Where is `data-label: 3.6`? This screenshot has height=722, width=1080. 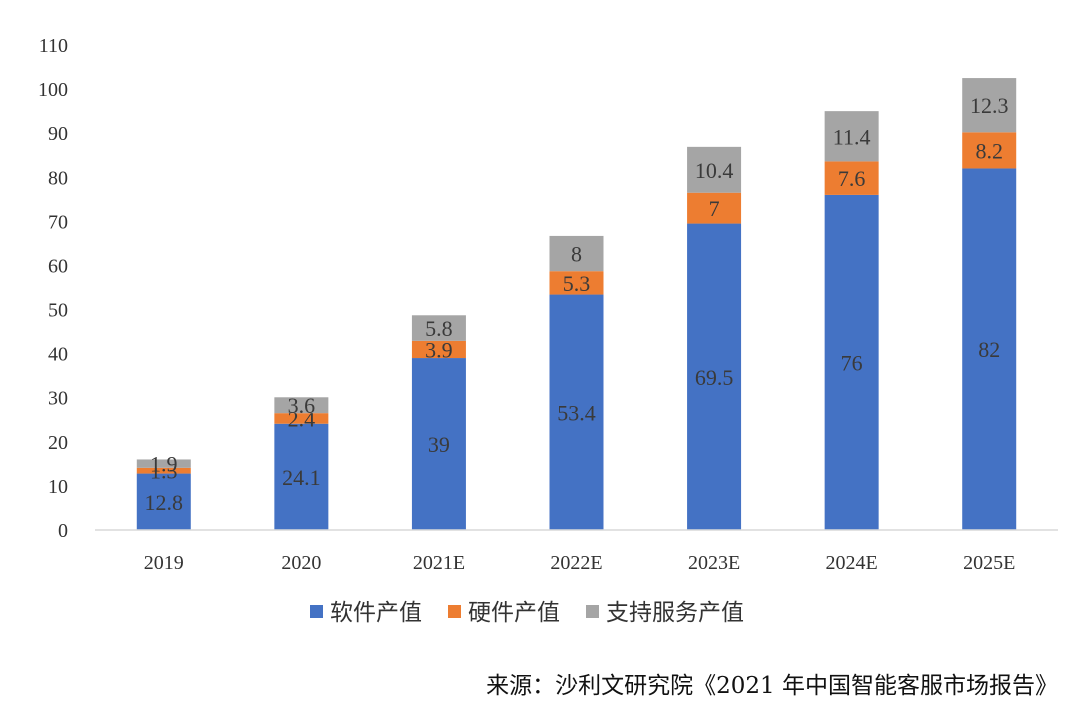
data-label: 3.6 is located at coordinates (302, 405).